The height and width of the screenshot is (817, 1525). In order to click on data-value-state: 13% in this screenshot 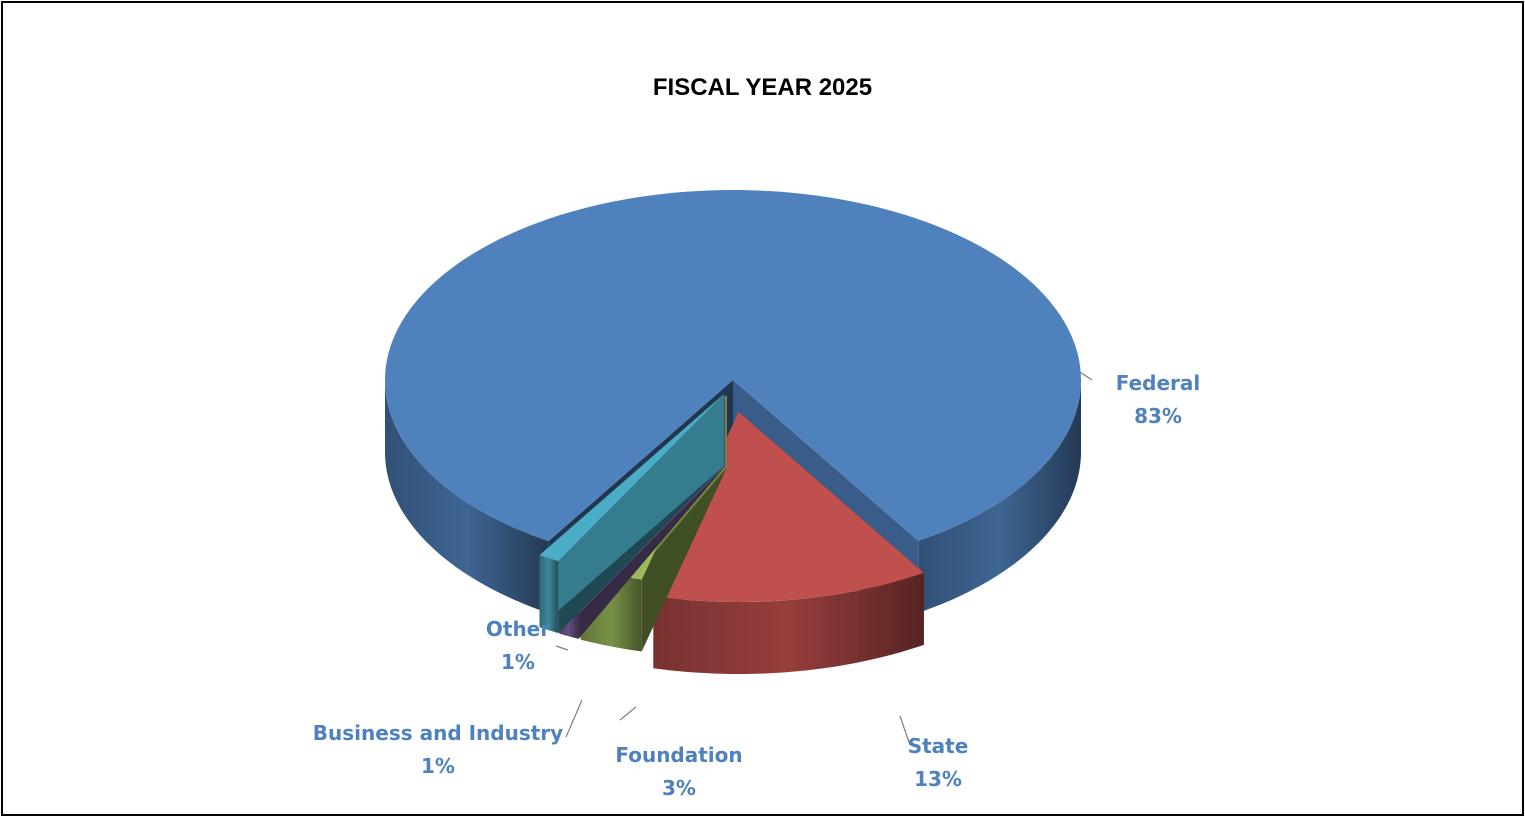, I will do `click(938, 779)`.